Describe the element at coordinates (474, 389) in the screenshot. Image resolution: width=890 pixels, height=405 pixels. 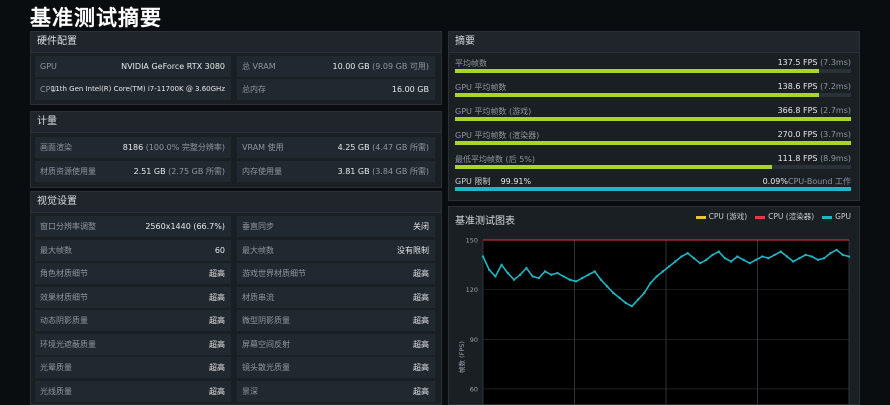
I see `y-tick-label: 60` at that location.